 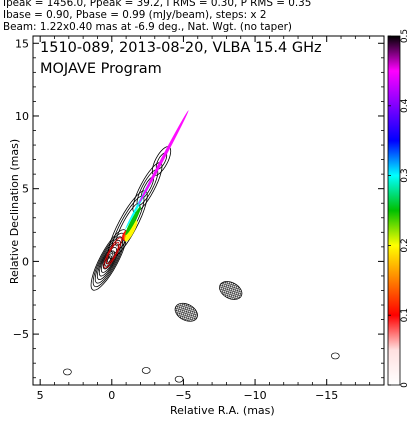 I want to click on y-tick-label: 15, so click(x=22, y=43).